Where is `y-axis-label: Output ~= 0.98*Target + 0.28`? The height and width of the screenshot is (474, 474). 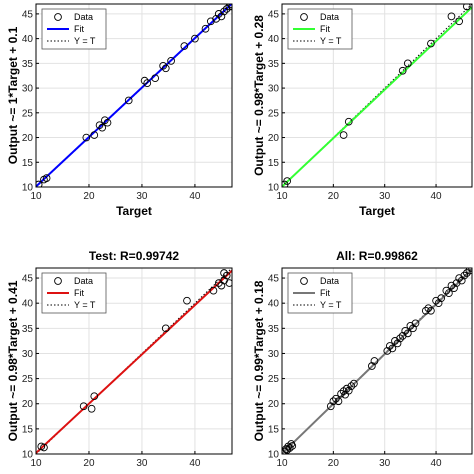
y-axis-label: Output ~= 0.98*Target + 0.28 is located at coordinates (259, 95).